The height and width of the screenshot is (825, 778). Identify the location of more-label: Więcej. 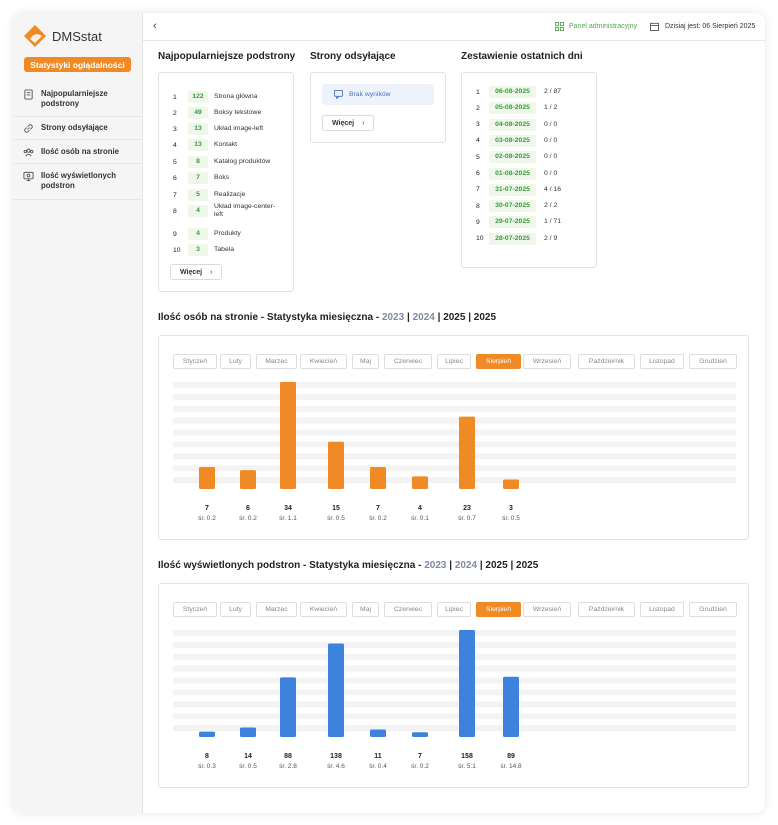
(343, 123).